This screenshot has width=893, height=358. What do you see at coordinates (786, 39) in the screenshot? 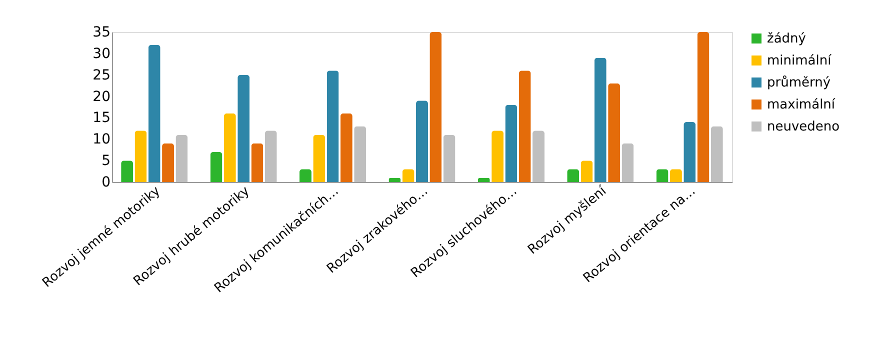
I see `legend-label: žádný` at bounding box center [786, 39].